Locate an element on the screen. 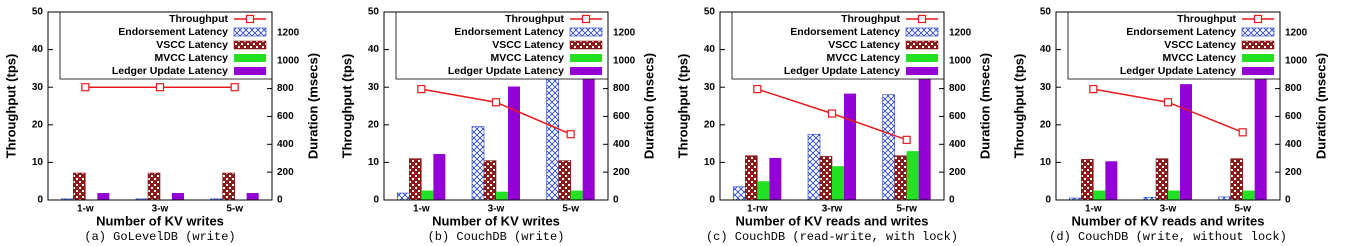  legend-label: MVCC Latency is located at coordinates (1199, 58).